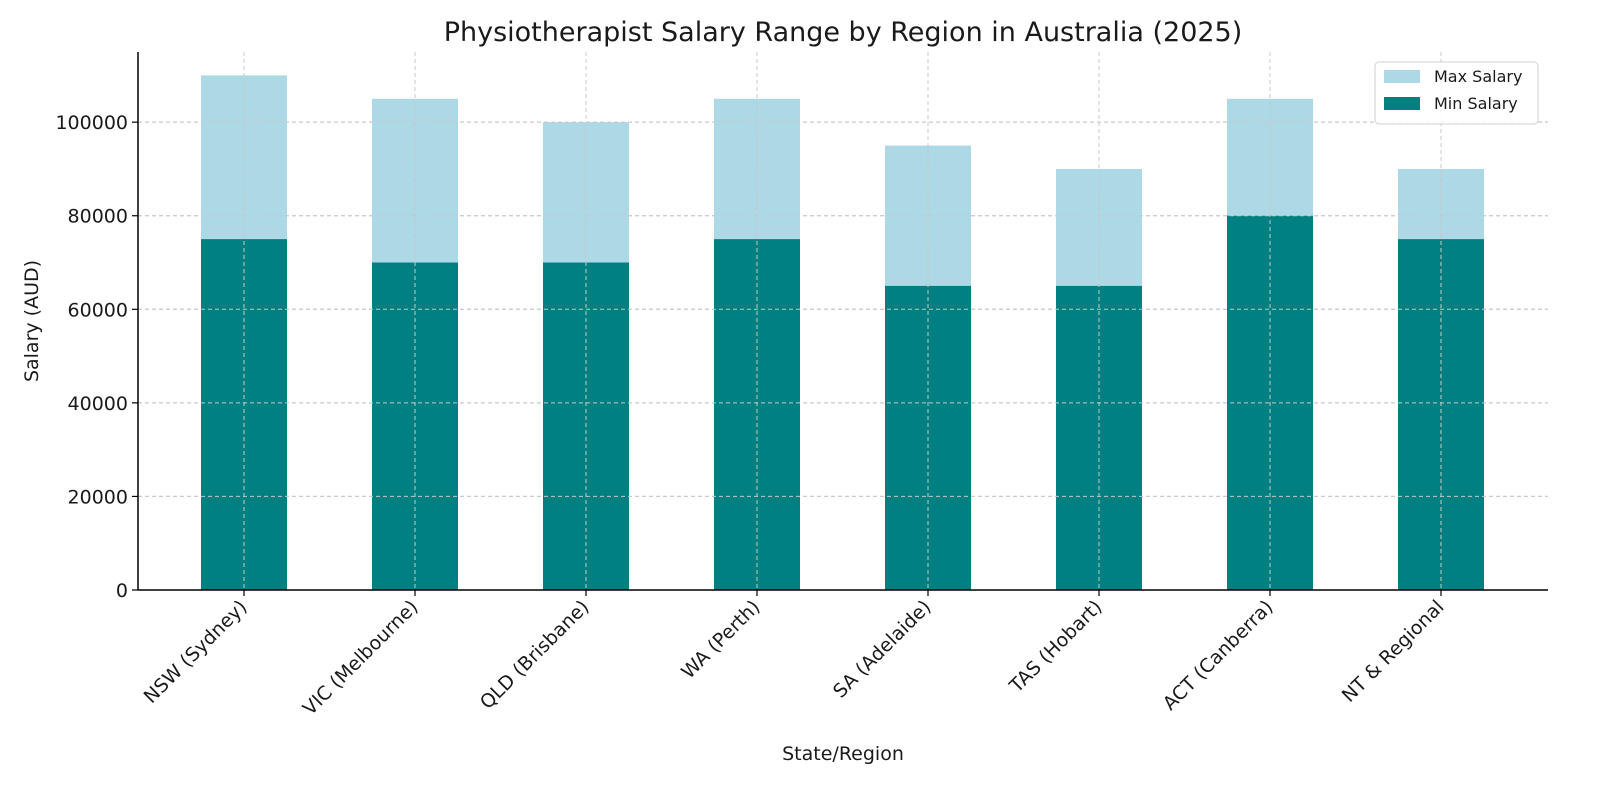  I want to click on legend-swatch-min-salary, so click(1402, 103).